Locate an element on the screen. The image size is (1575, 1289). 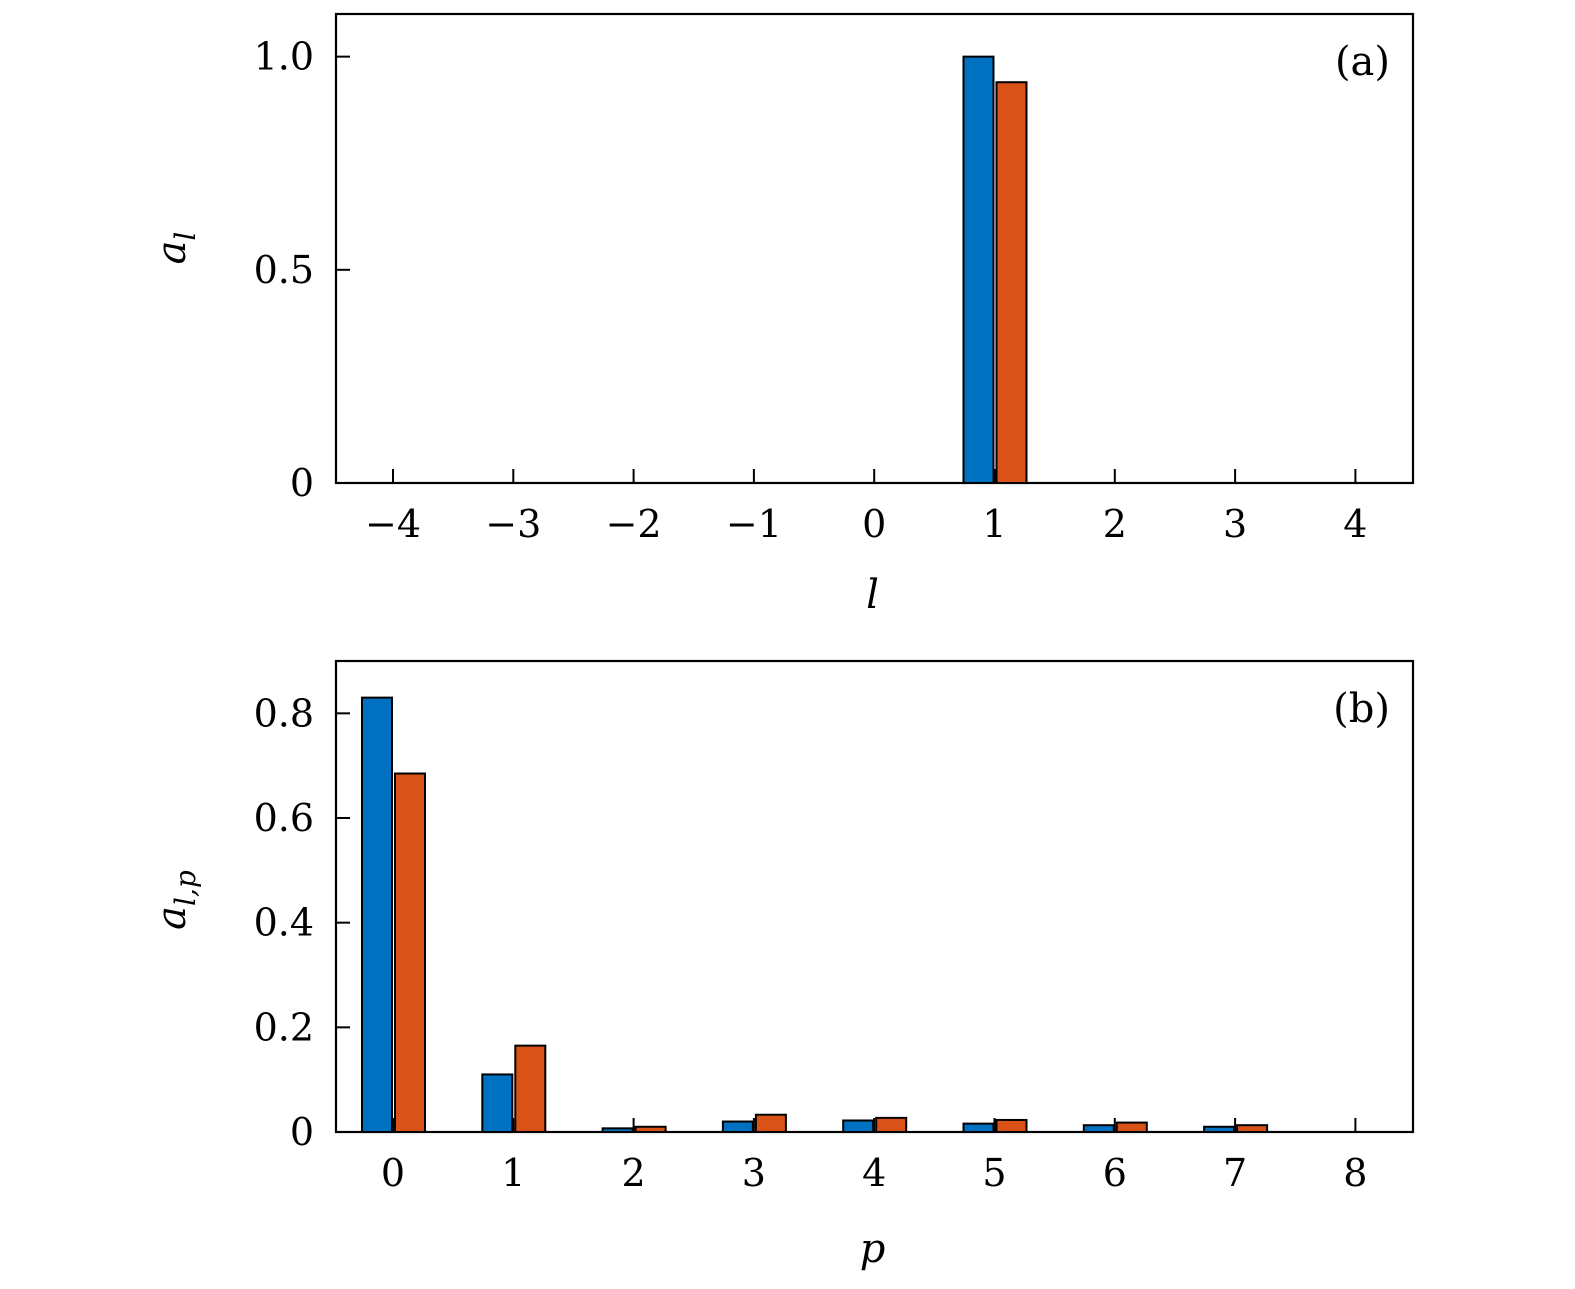
y-tick-label: 0.2 is located at coordinates (284, 1027).